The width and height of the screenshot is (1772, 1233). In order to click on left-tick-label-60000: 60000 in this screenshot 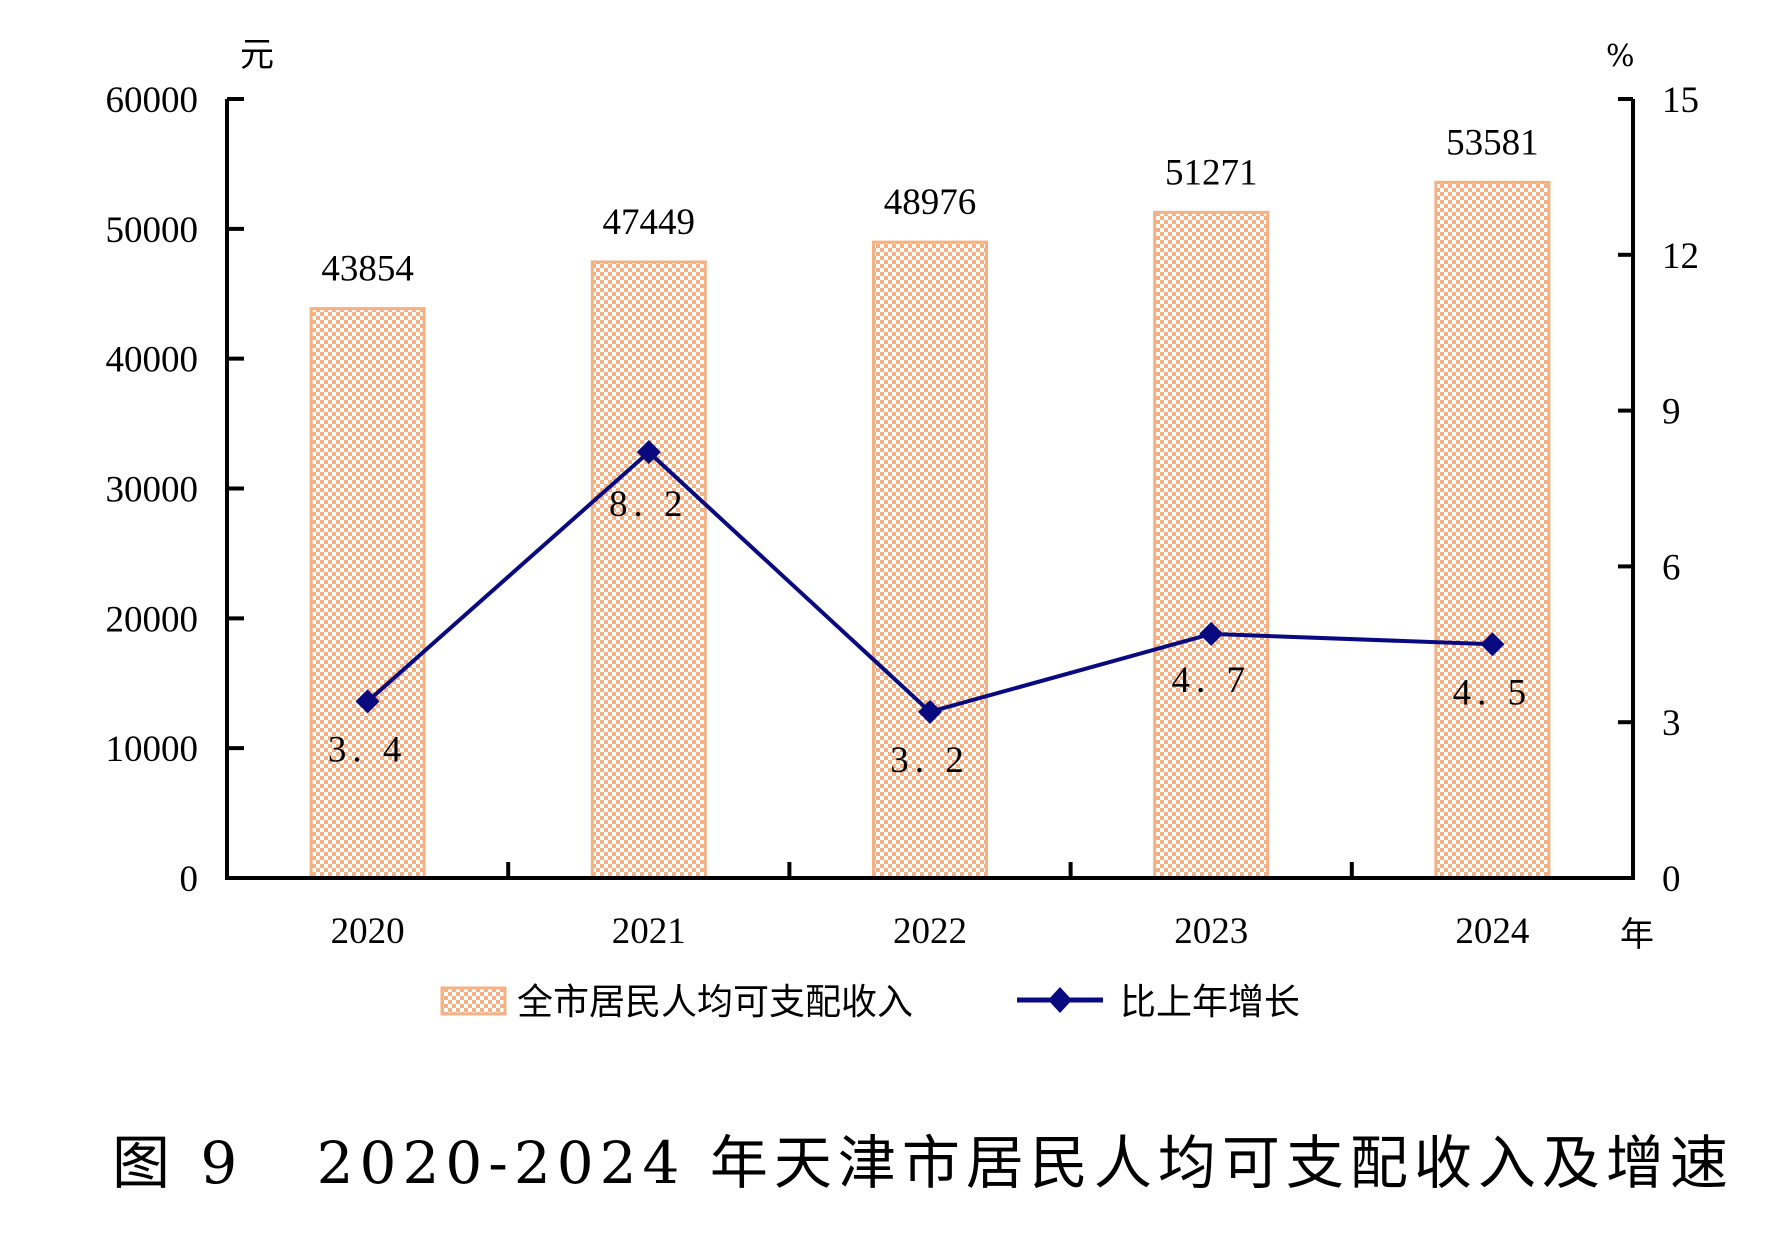, I will do `click(152, 100)`.